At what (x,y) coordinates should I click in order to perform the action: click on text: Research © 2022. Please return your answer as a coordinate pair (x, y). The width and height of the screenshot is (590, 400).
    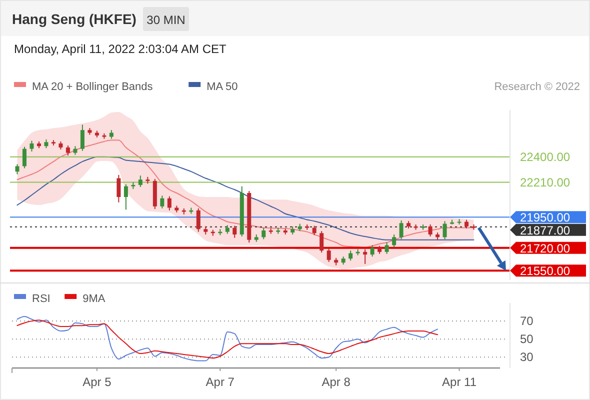
    Looking at the image, I should click on (537, 87).